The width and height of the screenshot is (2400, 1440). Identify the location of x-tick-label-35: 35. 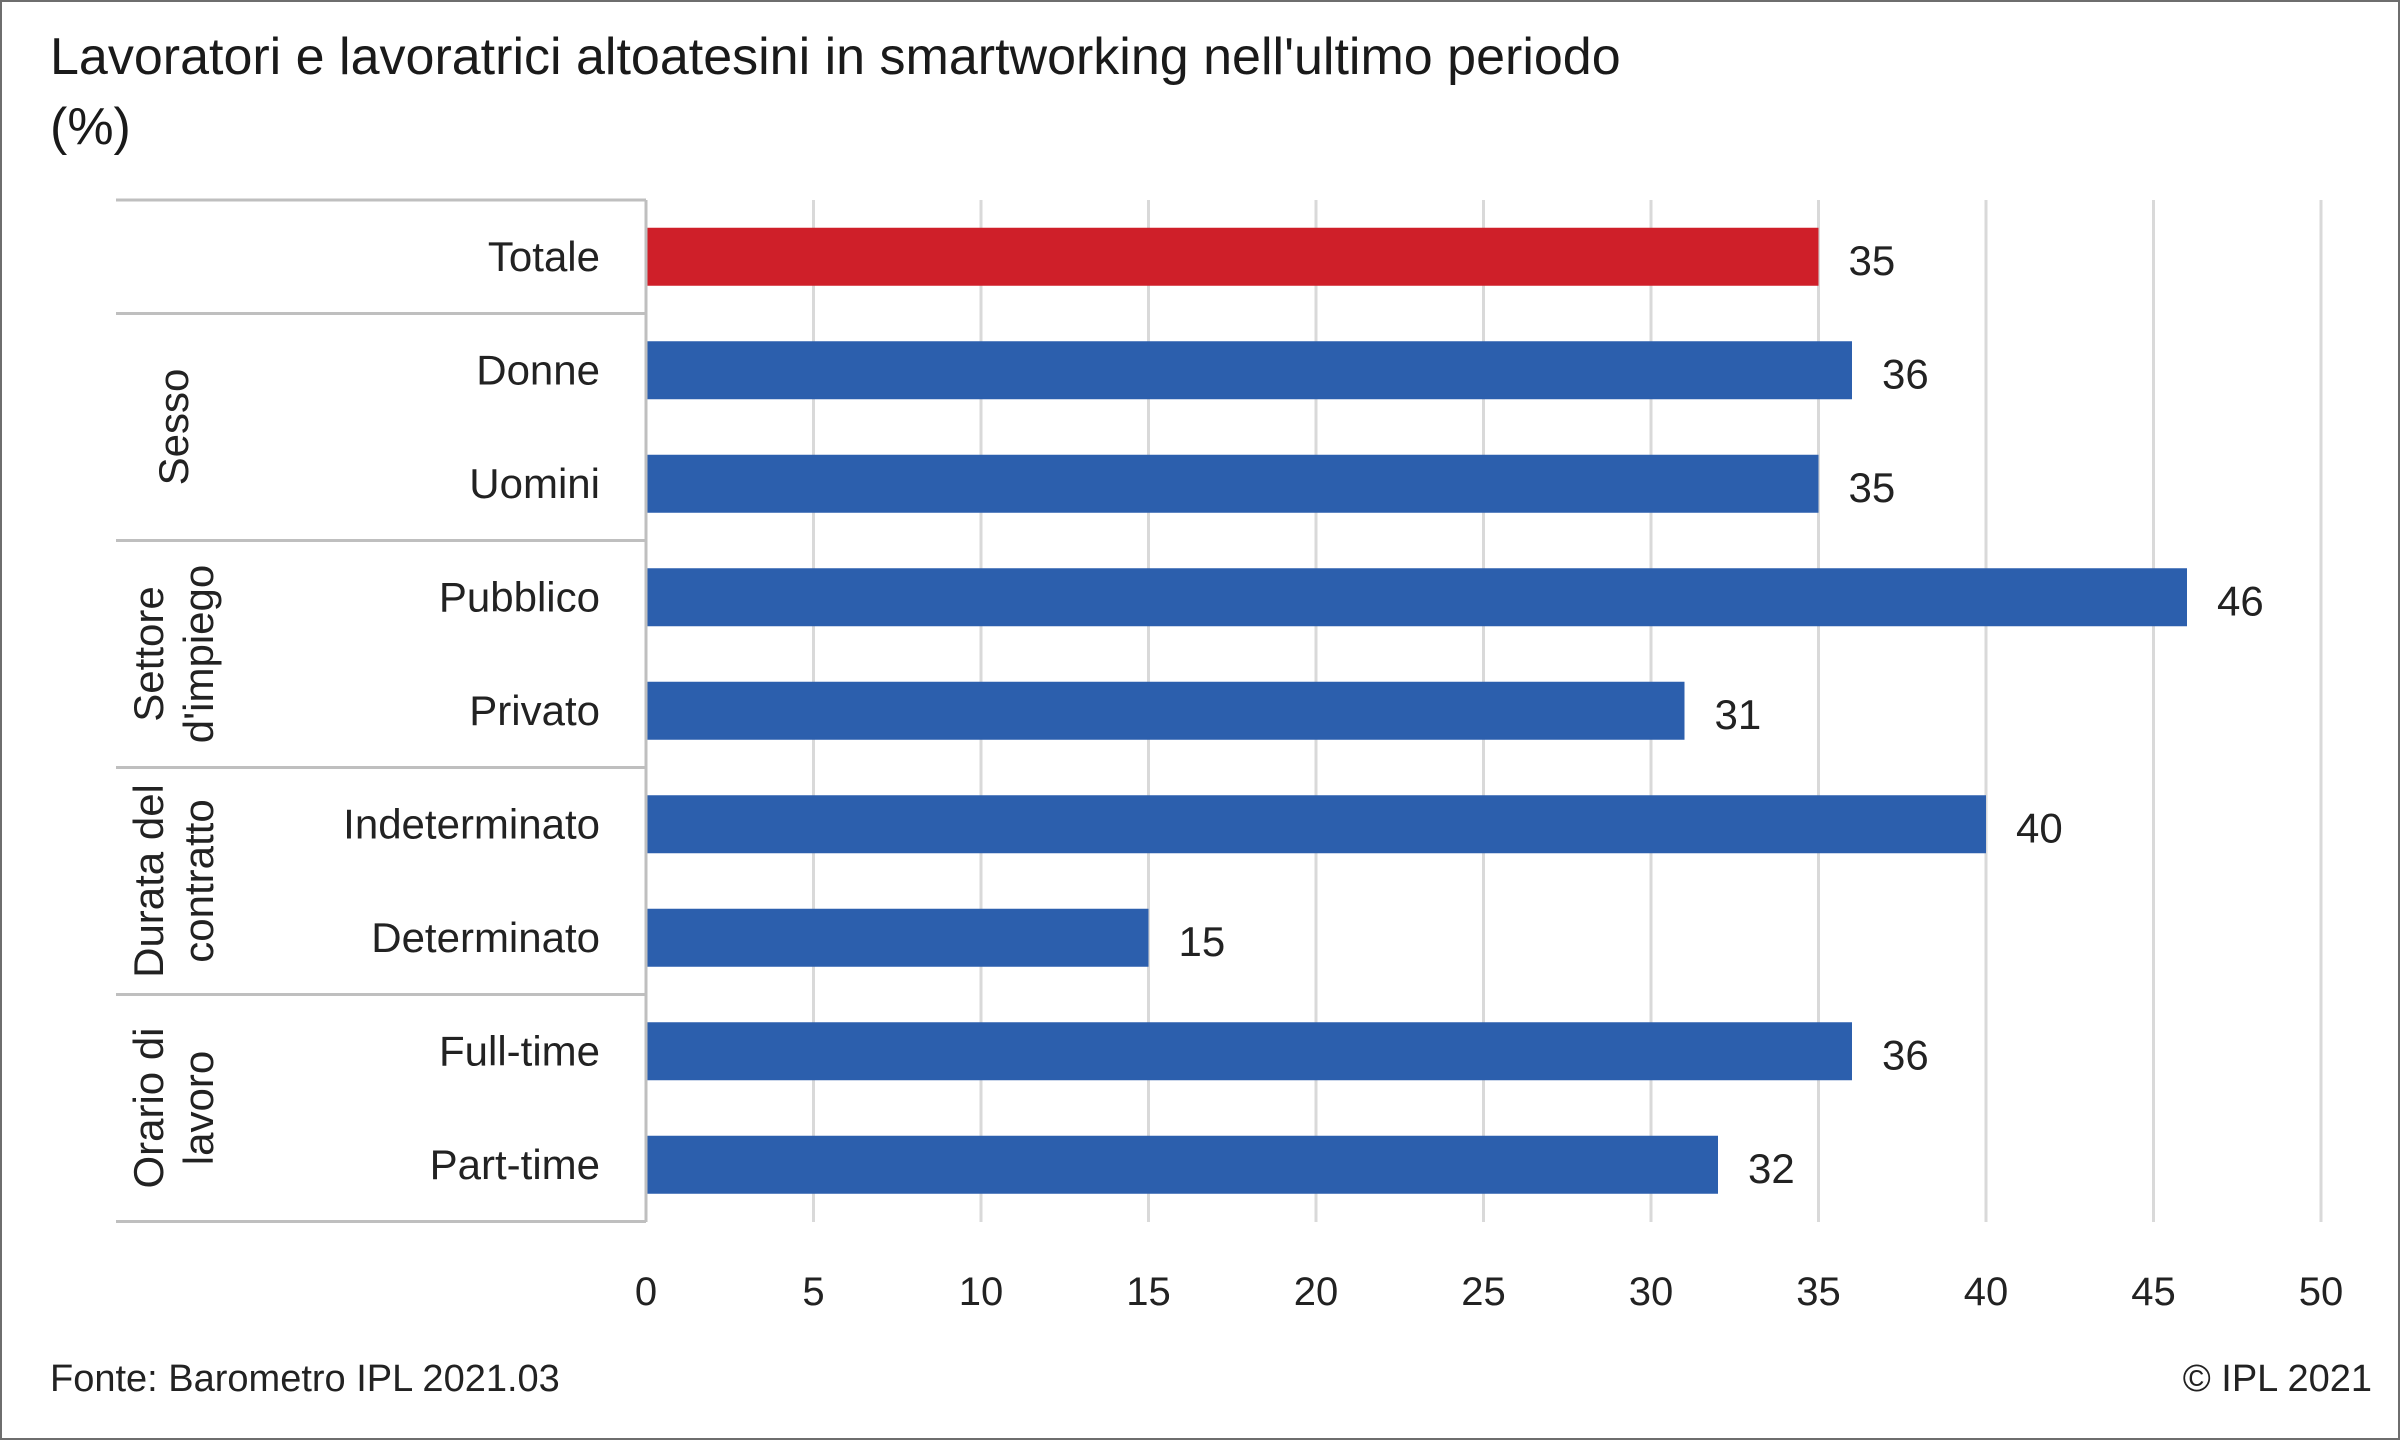
(1818, 1292).